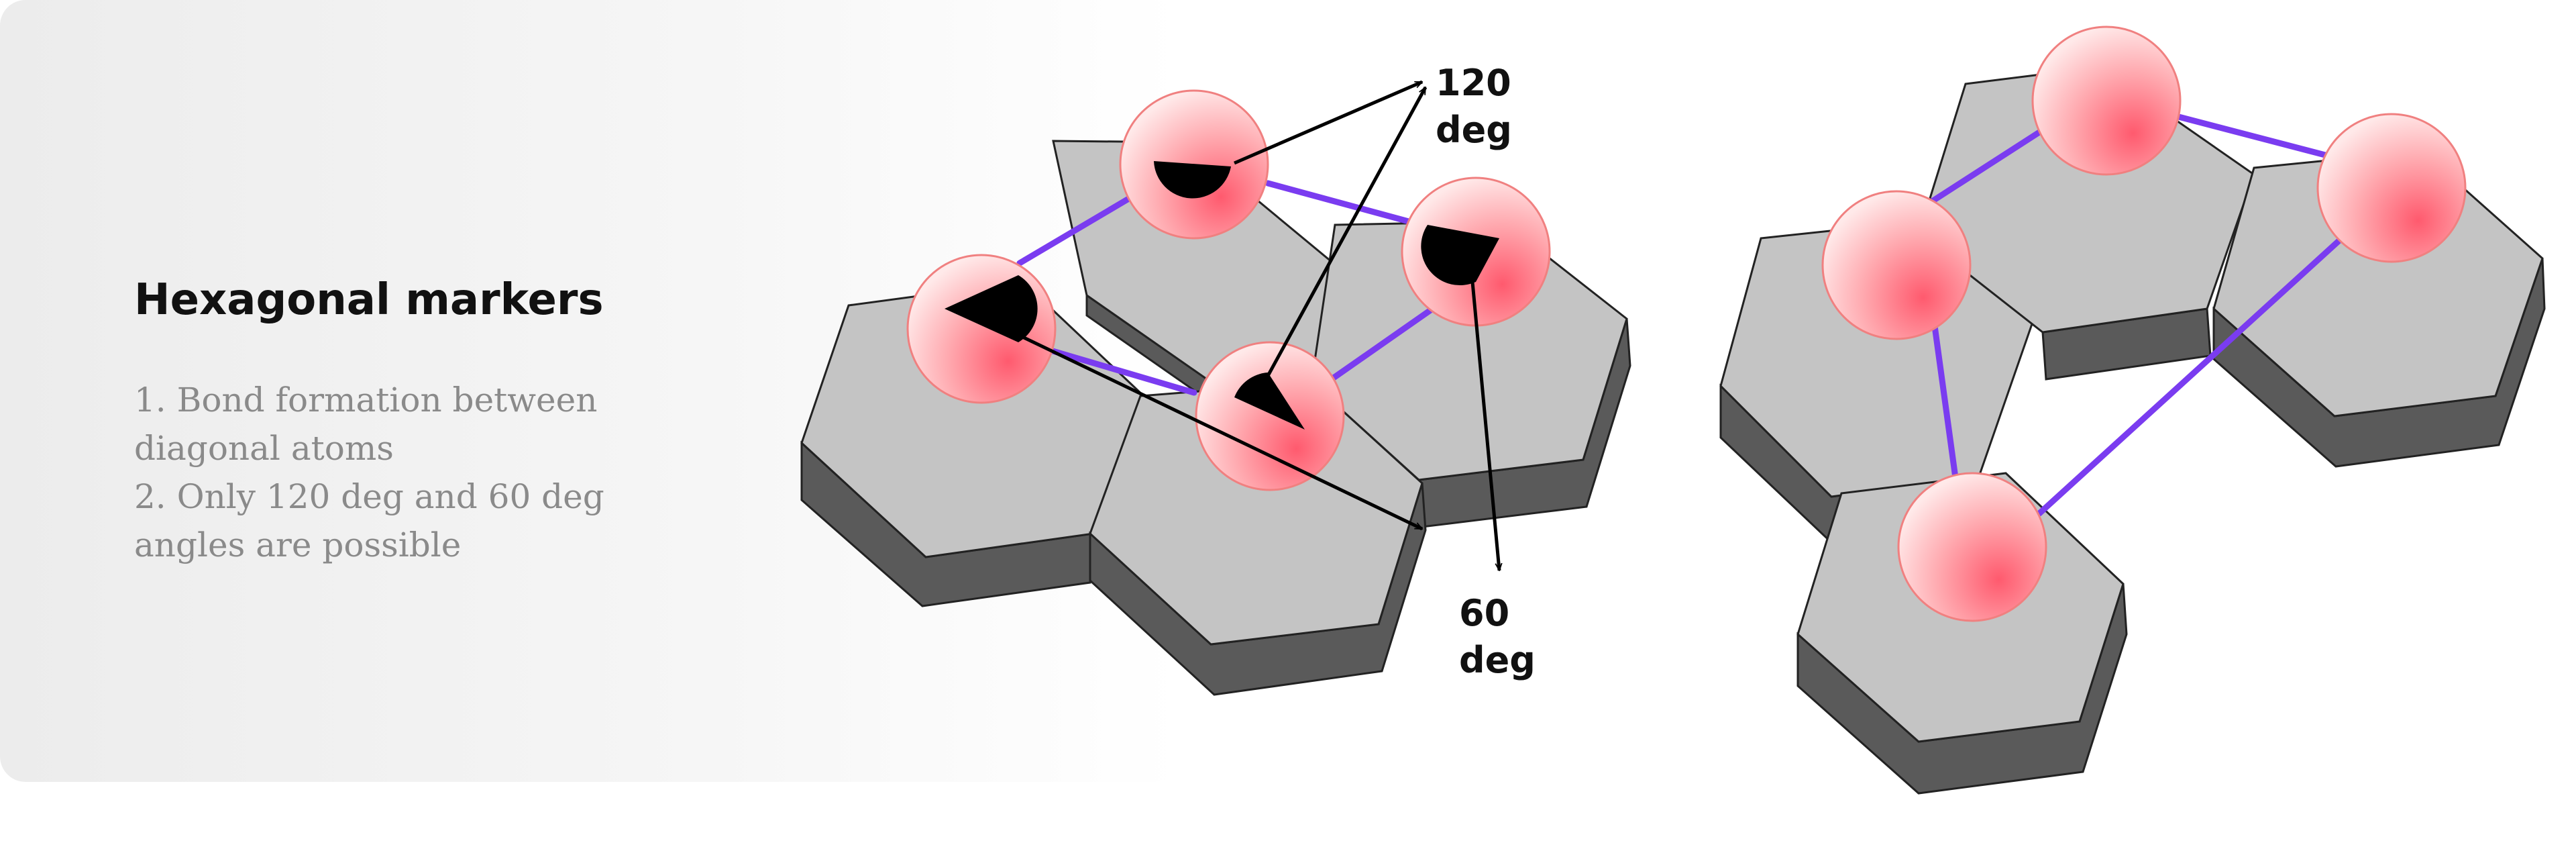 This screenshot has width=2576, height=847. What do you see at coordinates (1484, 613) in the screenshot?
I see `angle-label-60: 60` at bounding box center [1484, 613].